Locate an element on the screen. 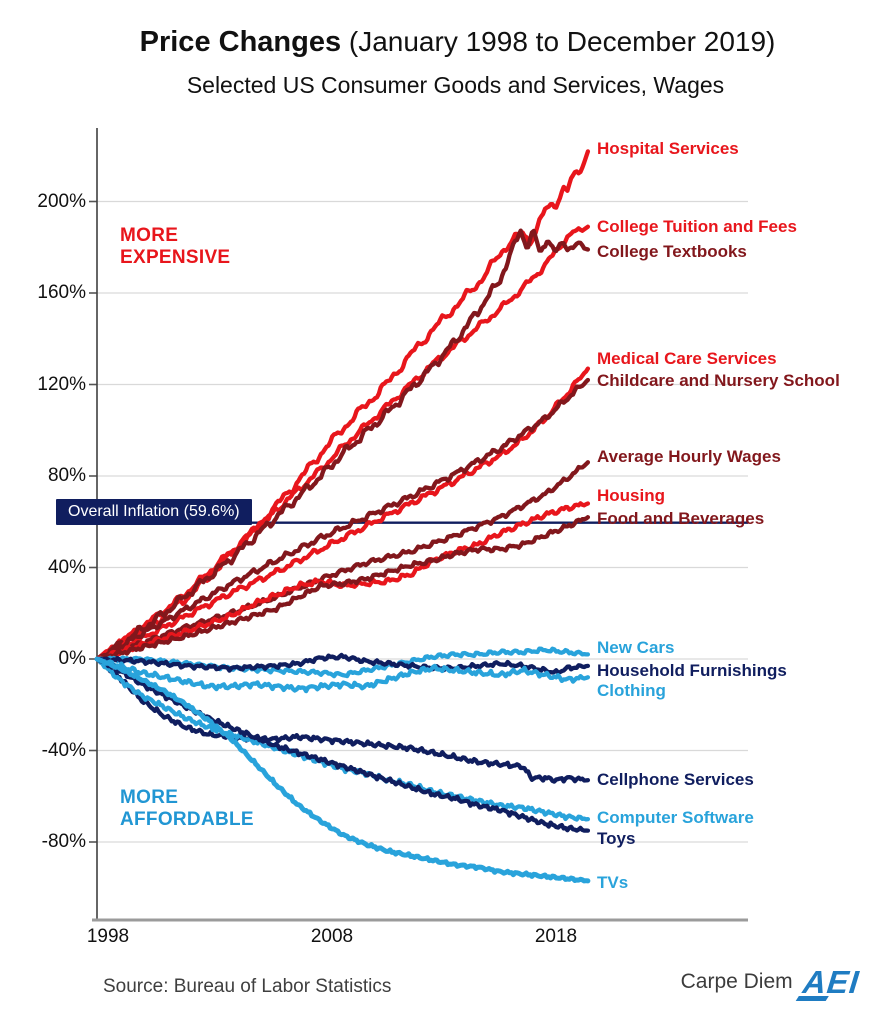 The height and width of the screenshot is (1024, 875). chart-title-suffix: (January 1998 to December 2019) is located at coordinates (558, 41).